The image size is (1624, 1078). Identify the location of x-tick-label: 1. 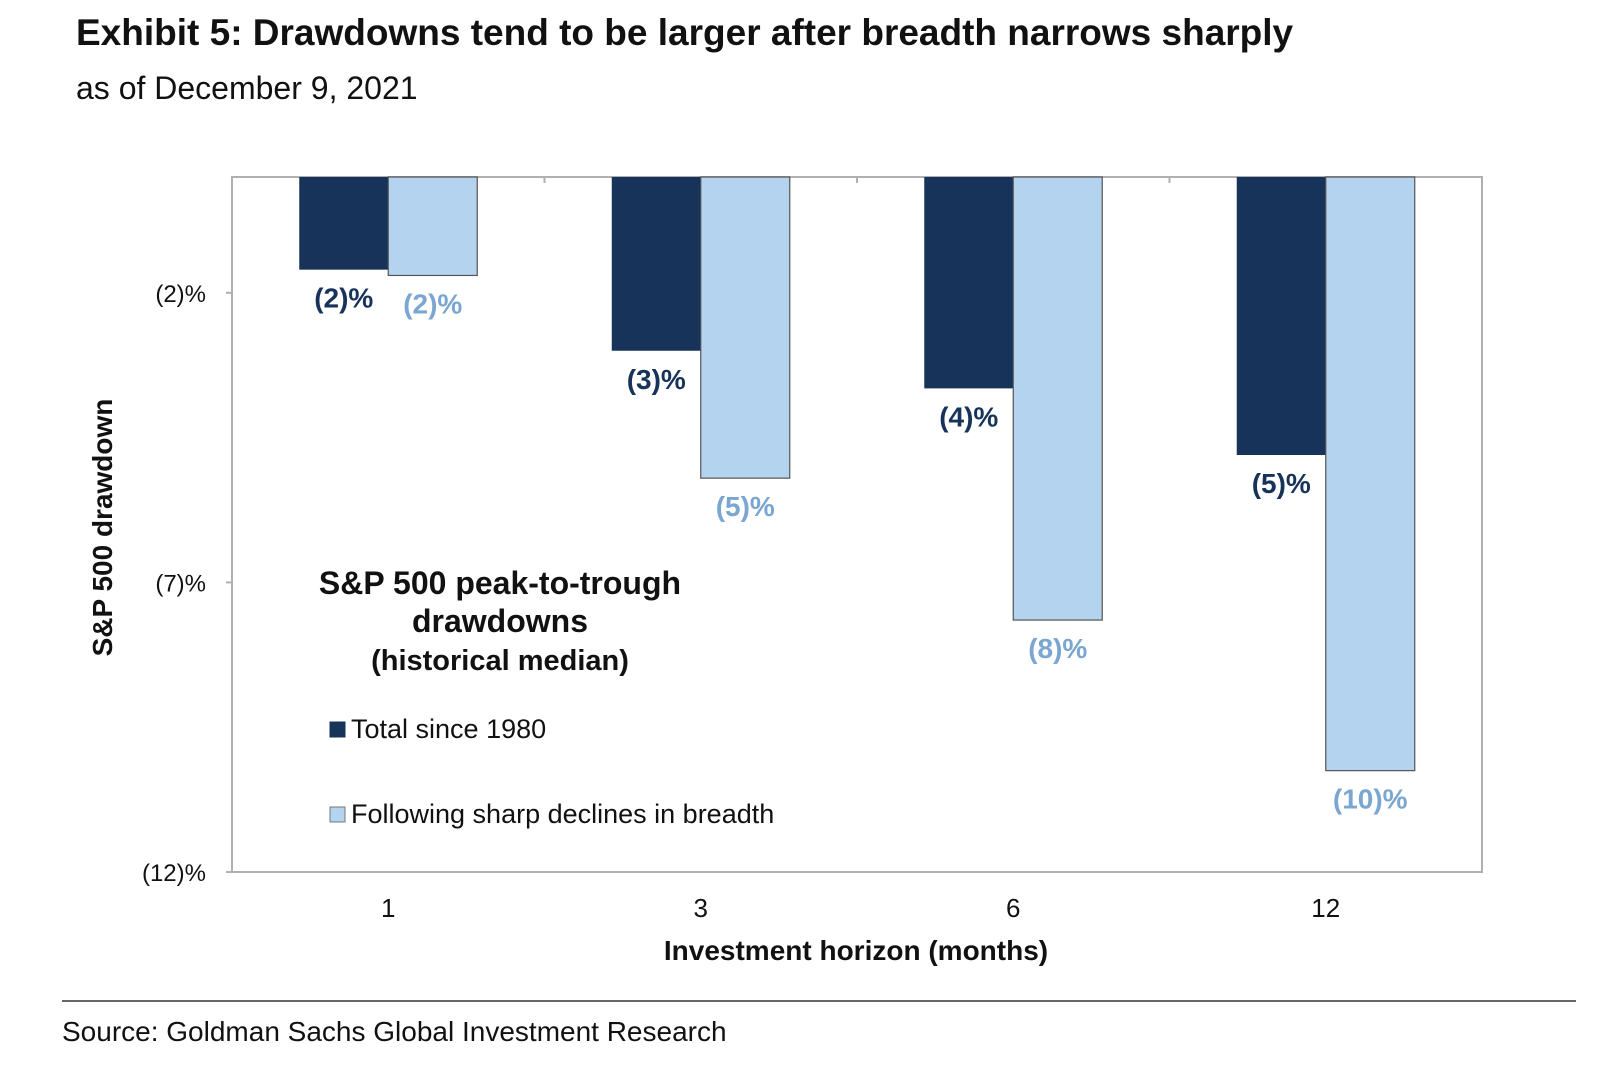
(388, 908).